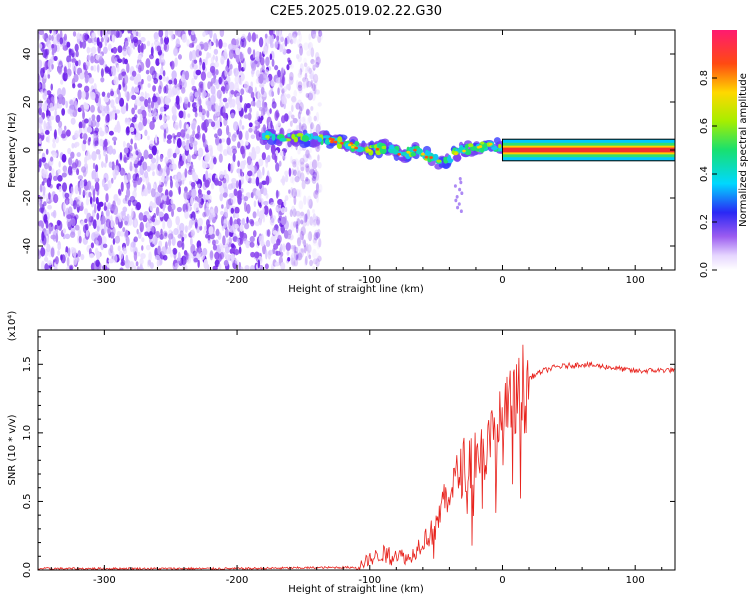 The width and height of the screenshot is (750, 600). What do you see at coordinates (104, 280) in the screenshot?
I see `x-tick-label: -300` at bounding box center [104, 280].